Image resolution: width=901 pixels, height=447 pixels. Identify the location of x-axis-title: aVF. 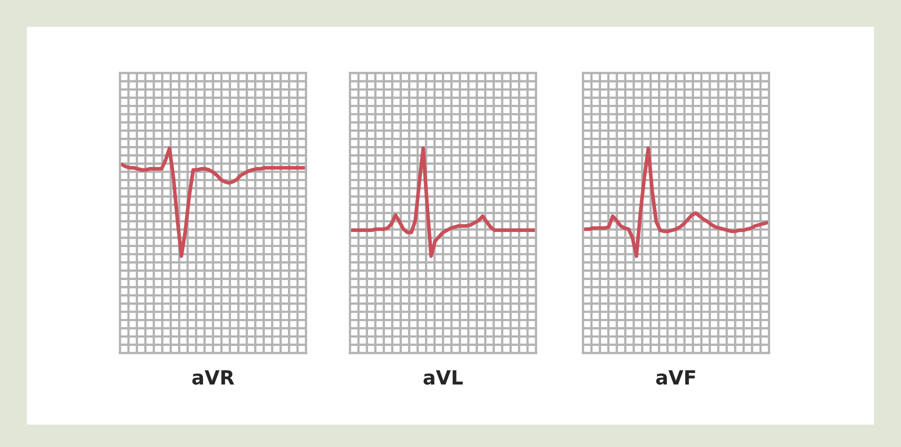
(676, 377).